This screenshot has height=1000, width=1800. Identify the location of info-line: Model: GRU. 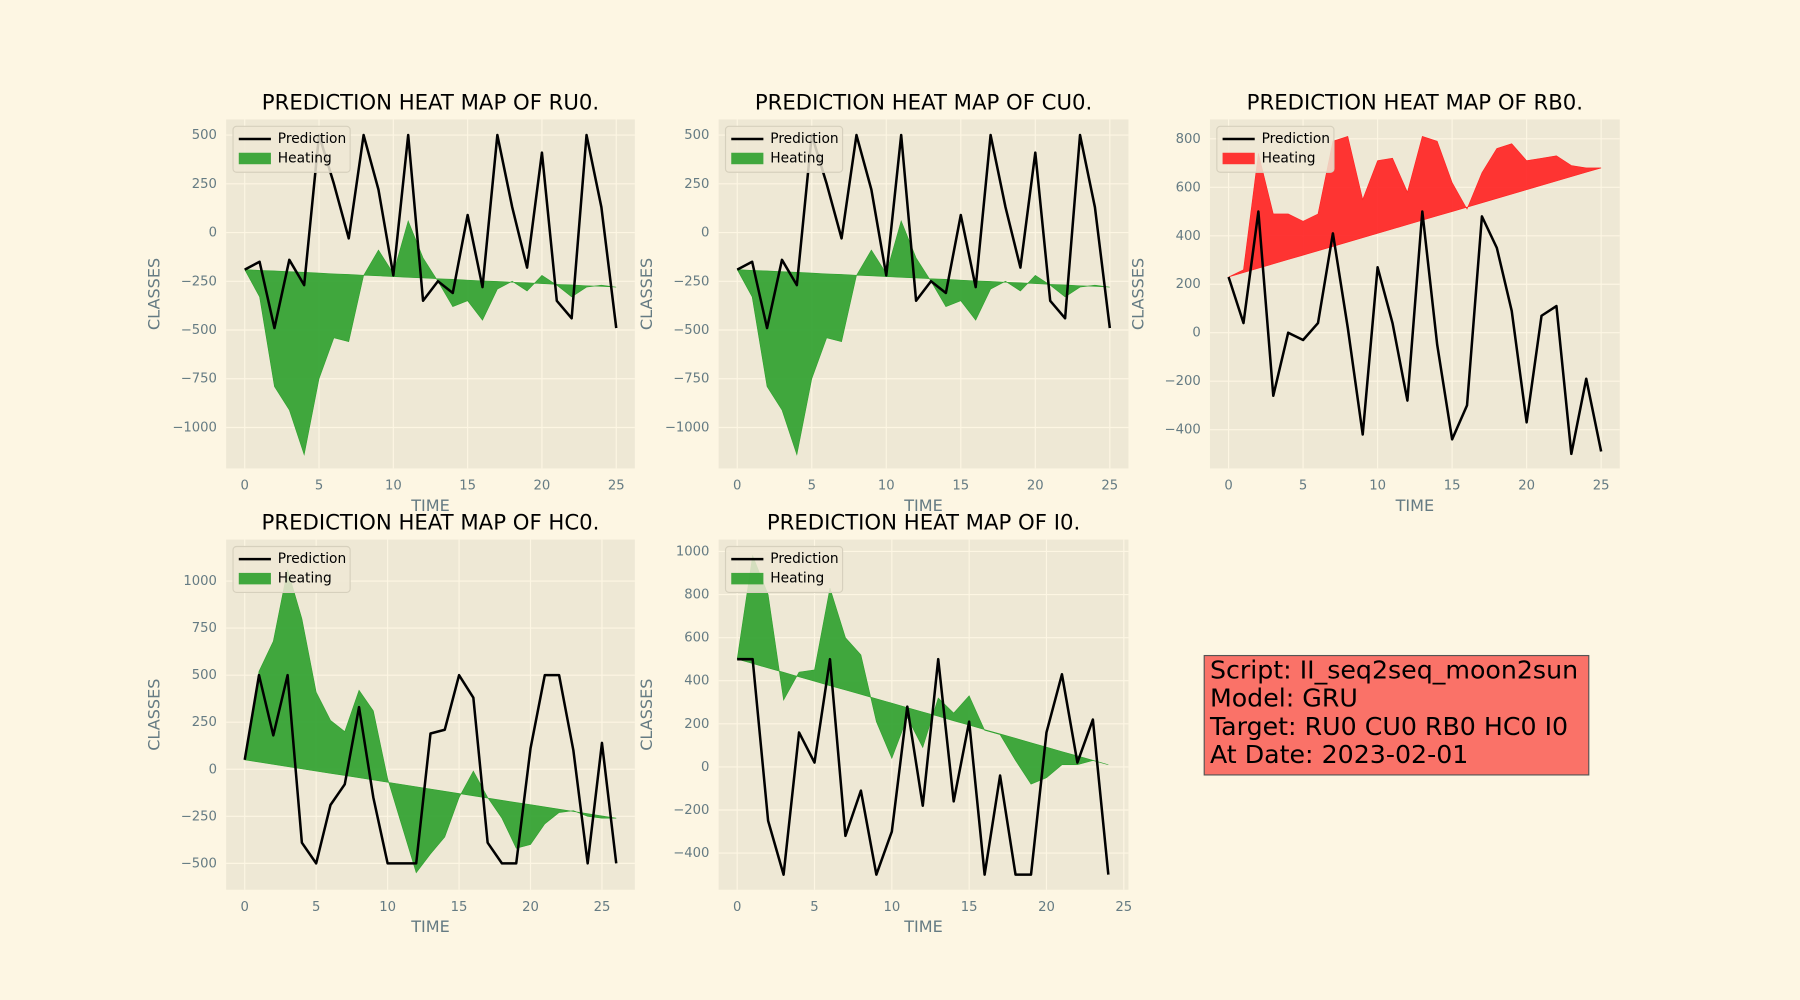
(1284, 698).